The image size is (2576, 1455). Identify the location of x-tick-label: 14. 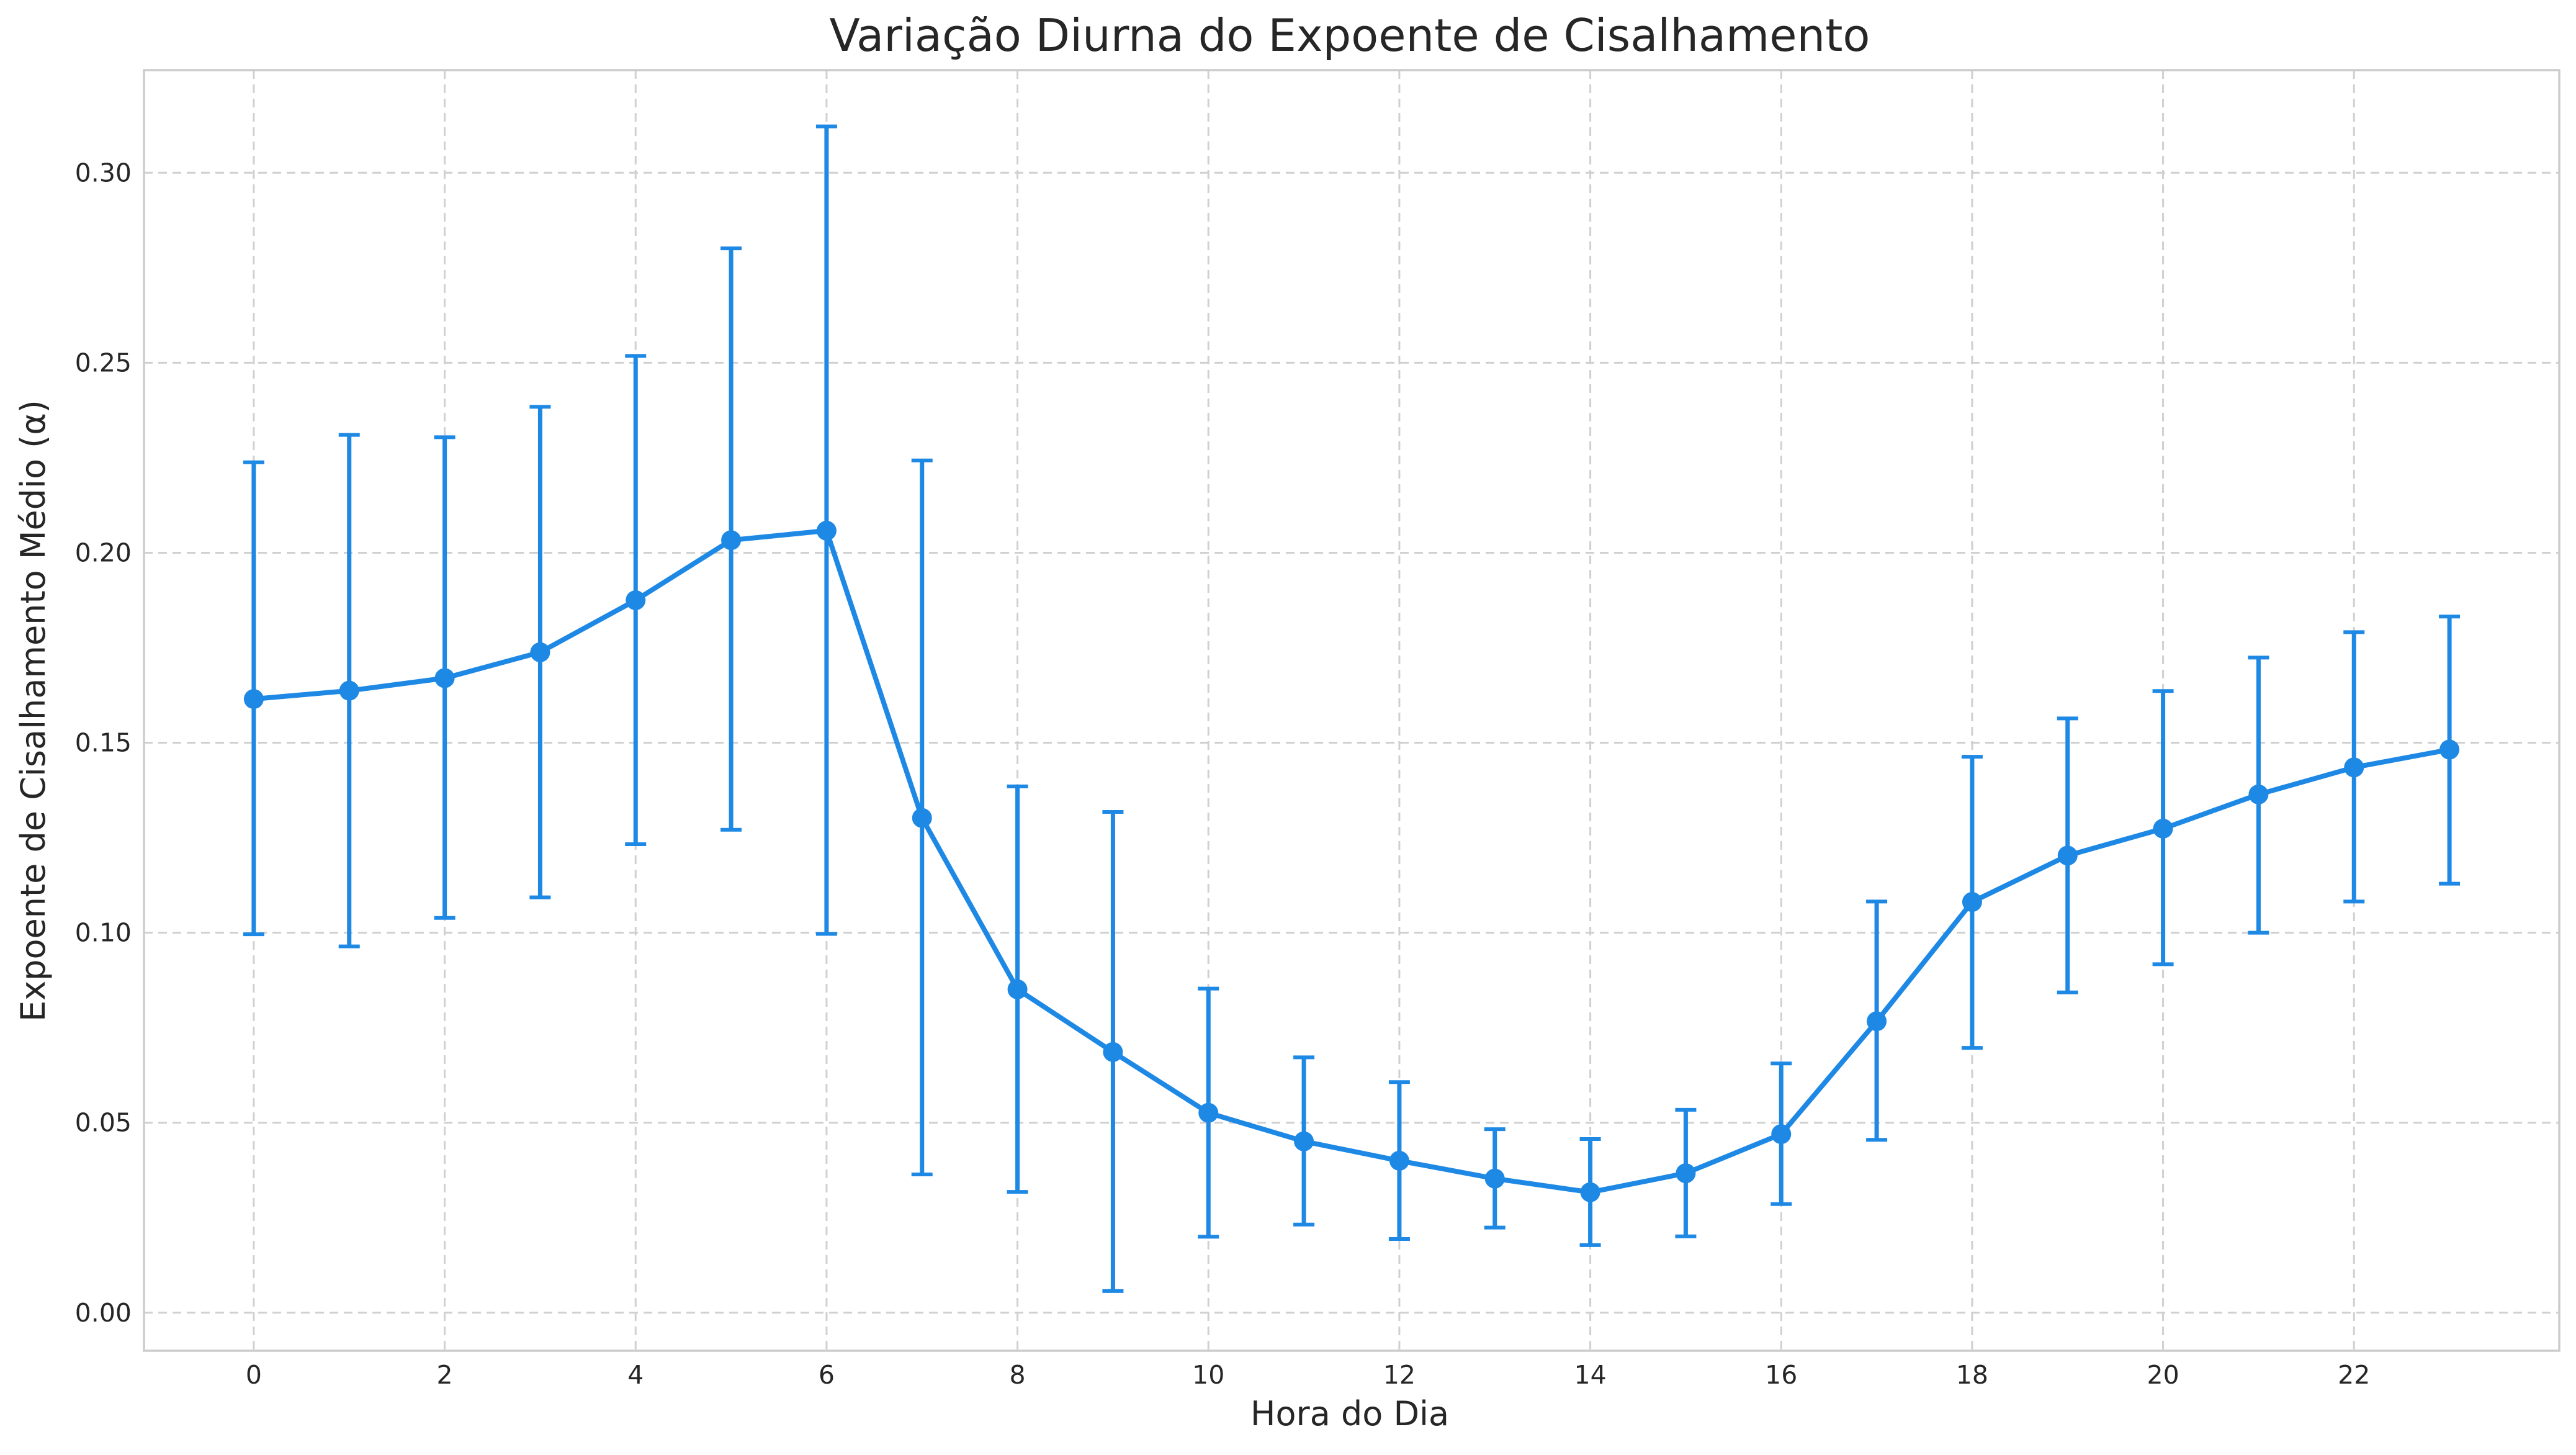
(1590, 1375).